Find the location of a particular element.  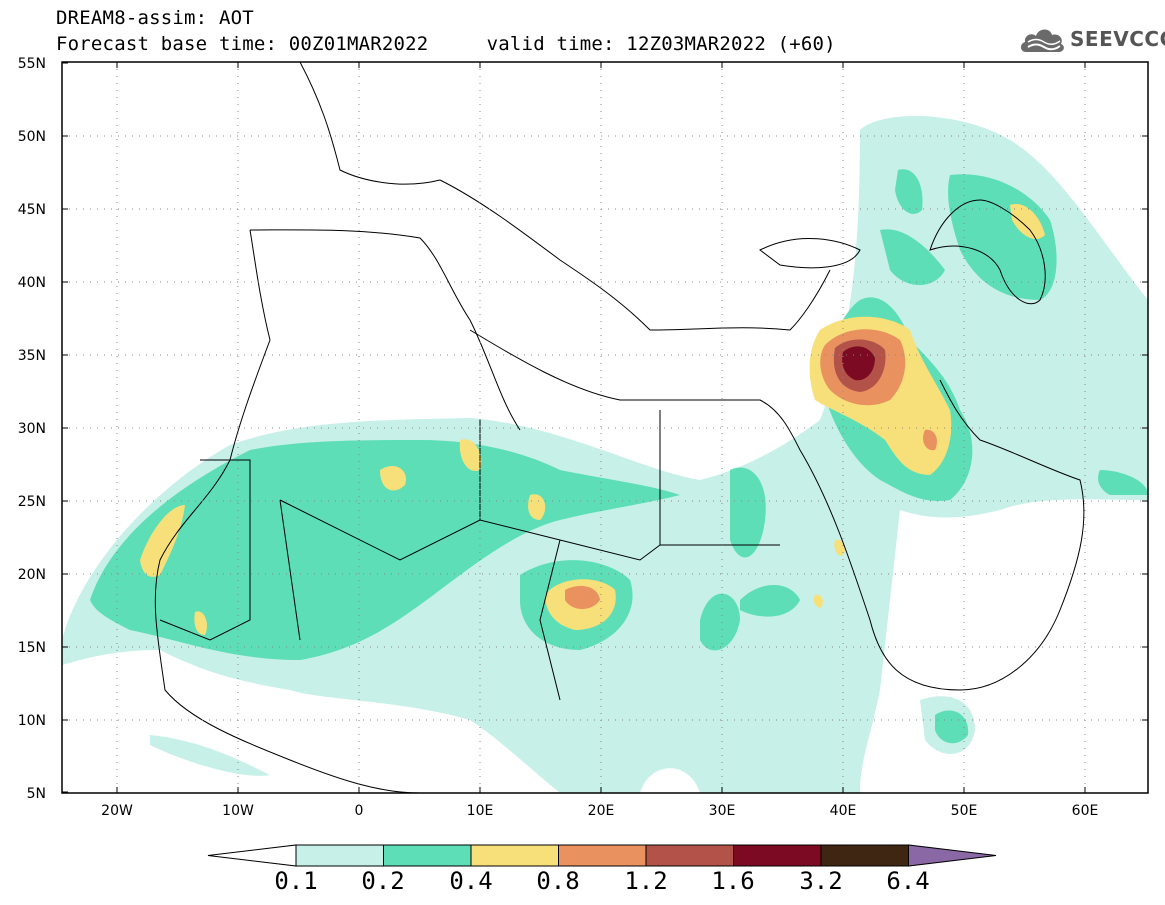

lon-label: 10E is located at coordinates (480, 811).